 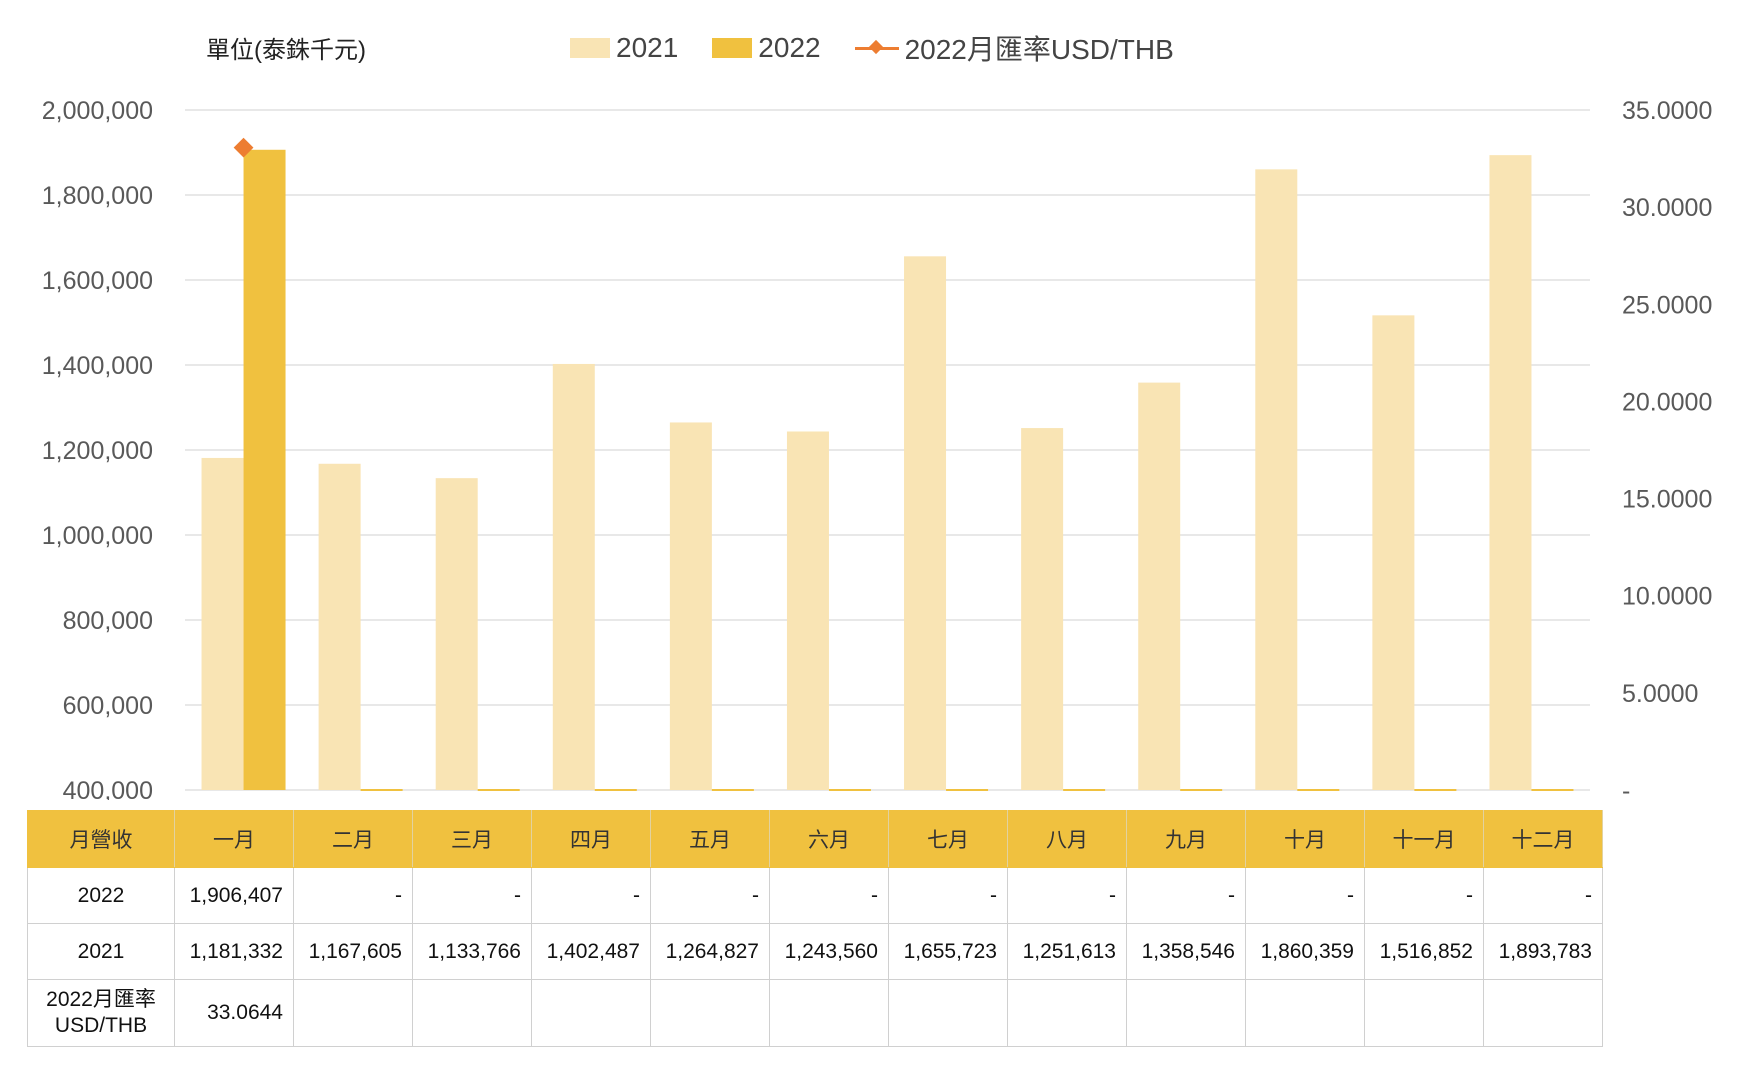 What do you see at coordinates (286, 50) in the screenshot?
I see `unit-label: 單位(泰銖千元)` at bounding box center [286, 50].